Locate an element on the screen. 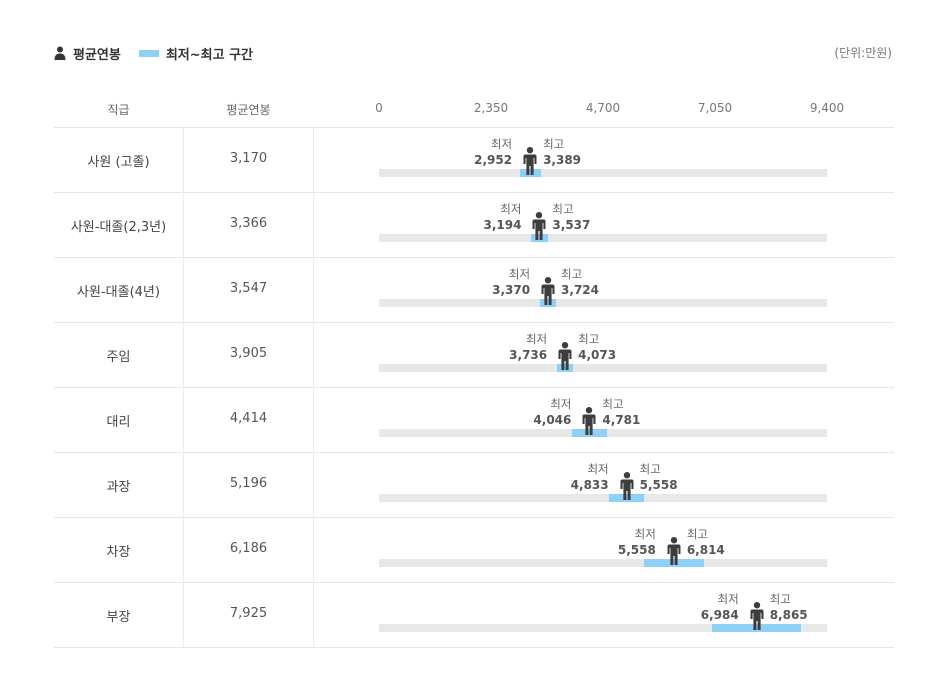 The height and width of the screenshot is (696, 950). max-value-label: 4,781 is located at coordinates (621, 420).